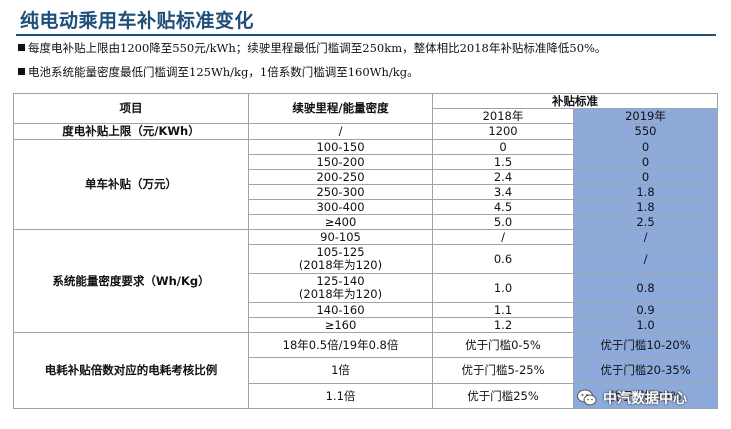 The image size is (731, 429). I want to click on cell-2019: 优于门槛35%, so click(645, 396).